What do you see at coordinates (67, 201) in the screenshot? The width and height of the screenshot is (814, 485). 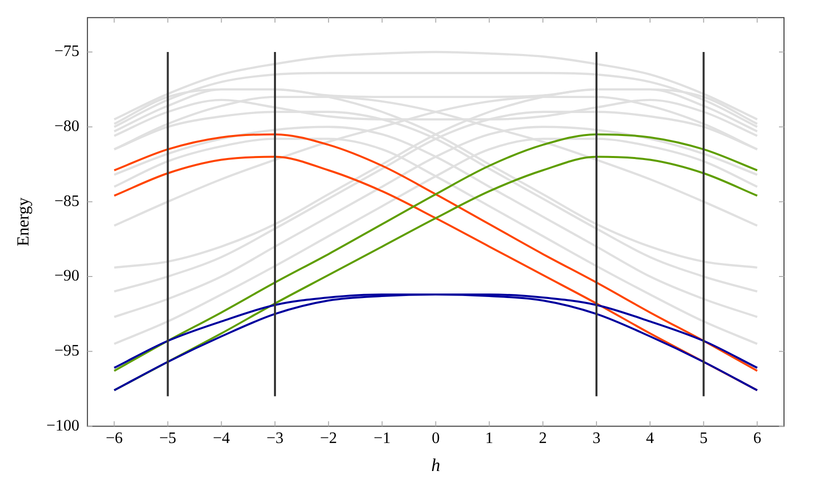 I see `y-tick-label: −85` at bounding box center [67, 201].